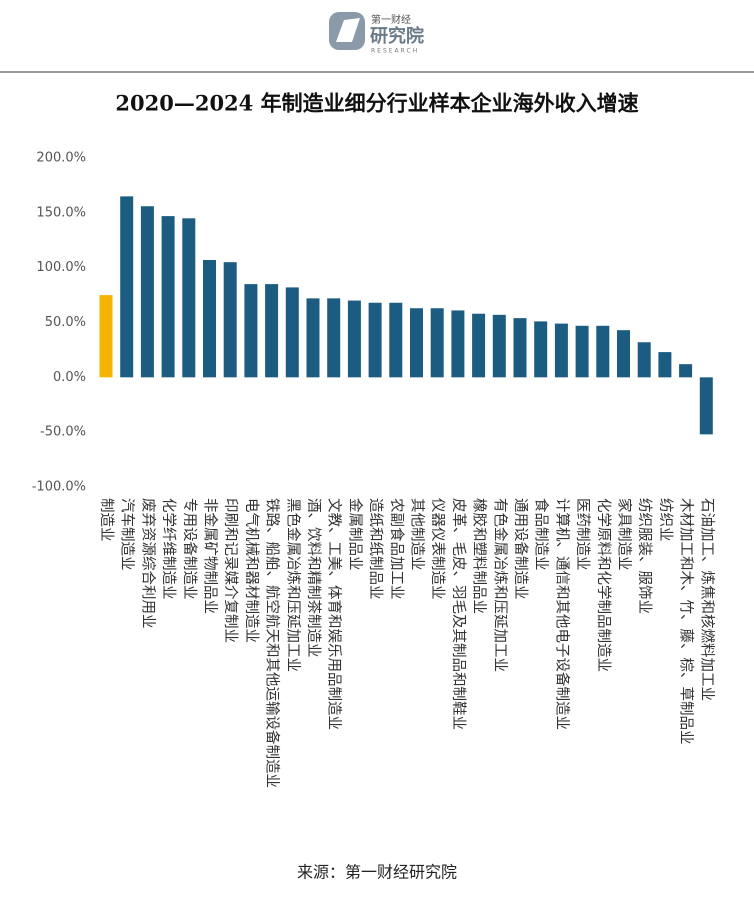 This screenshot has width=754, height=905. I want to click on x-tick-label: 医药制造业, so click(582, 534).